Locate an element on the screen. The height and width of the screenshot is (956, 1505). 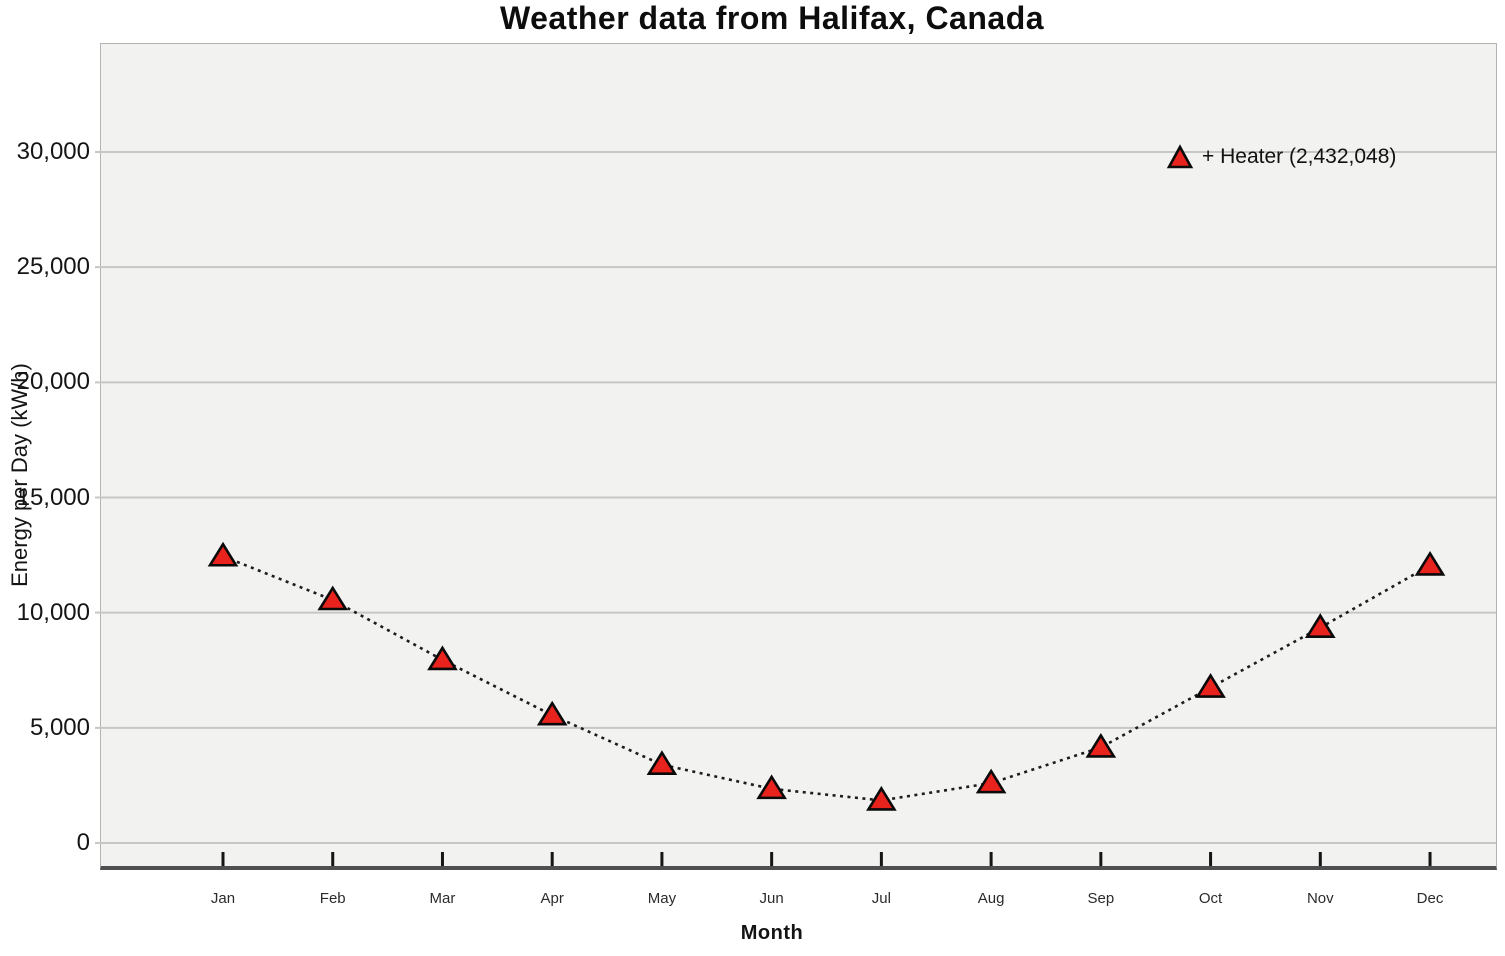
y-tick-label-15000: 15,000 is located at coordinates (53, 497).